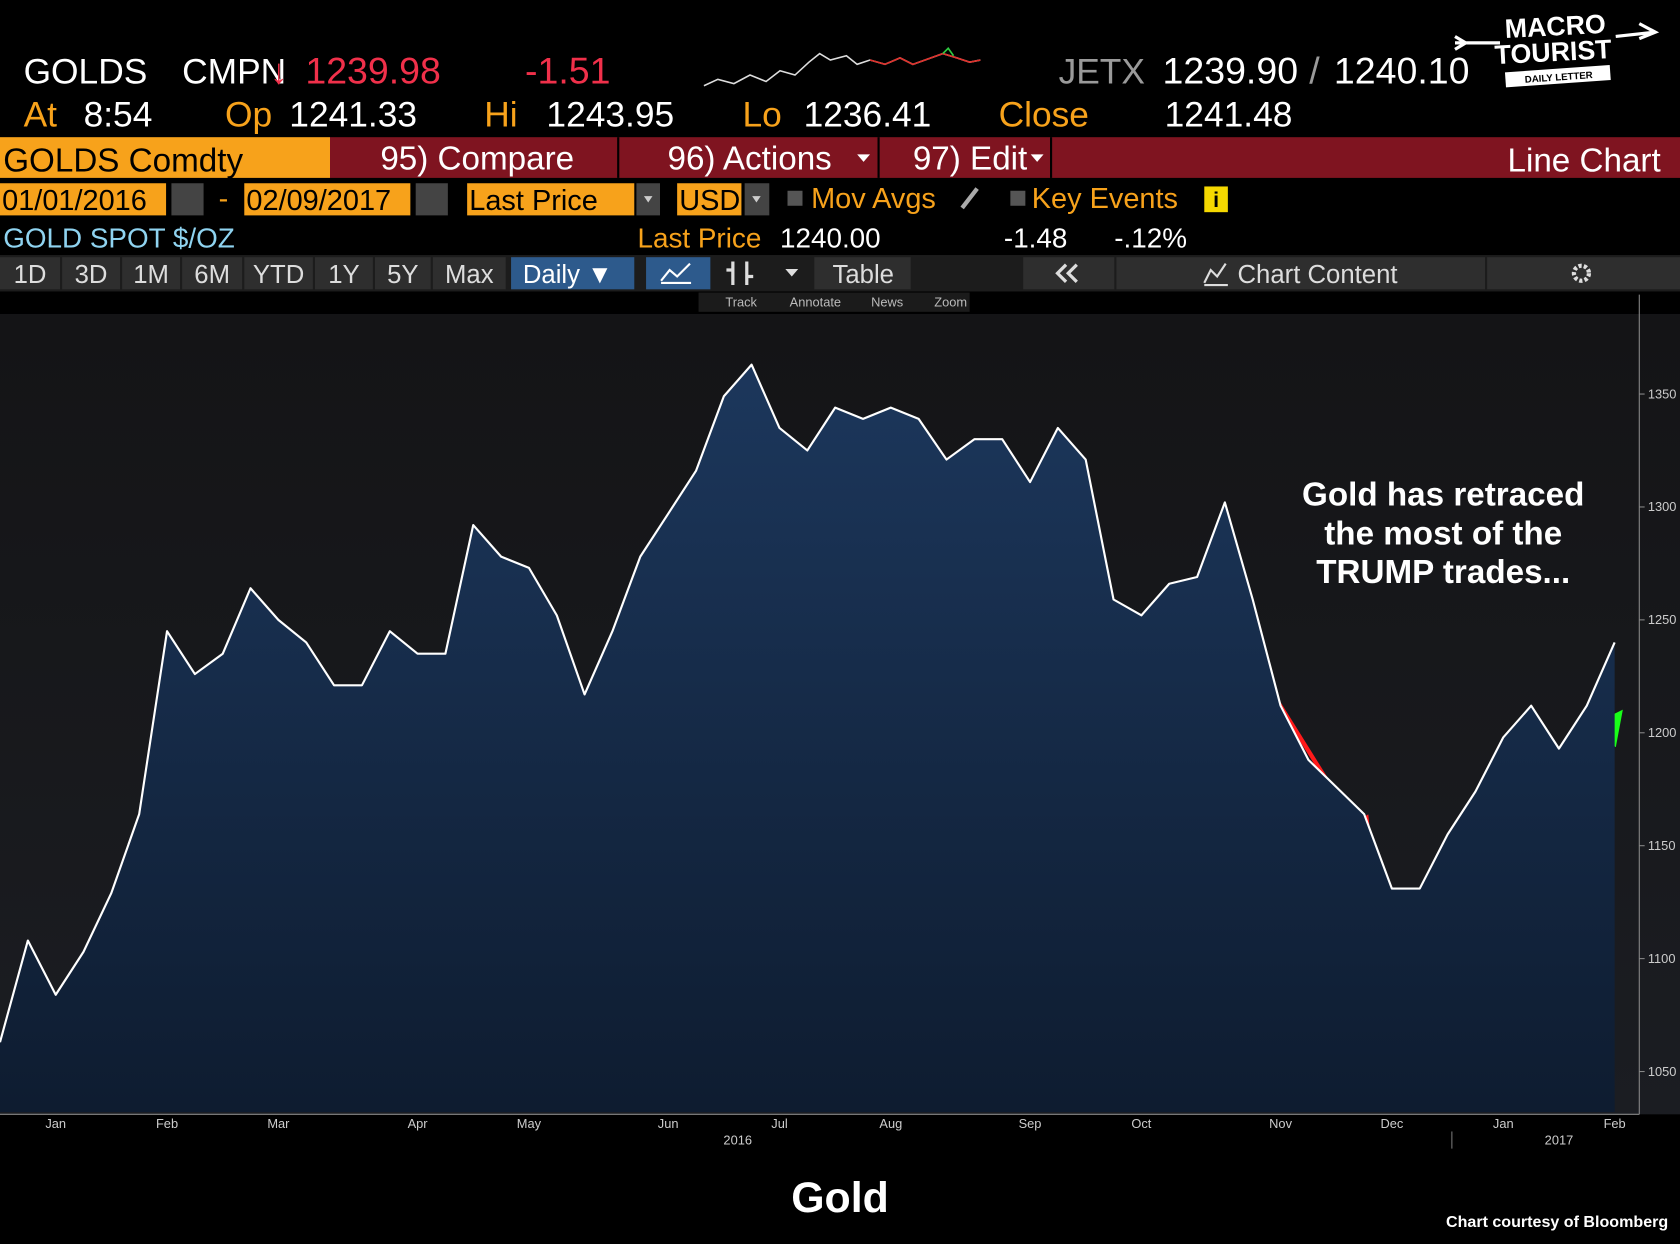 The width and height of the screenshot is (1680, 1244). What do you see at coordinates (318, 201) in the screenshot?
I see `end-date: 02/09/2017` at bounding box center [318, 201].